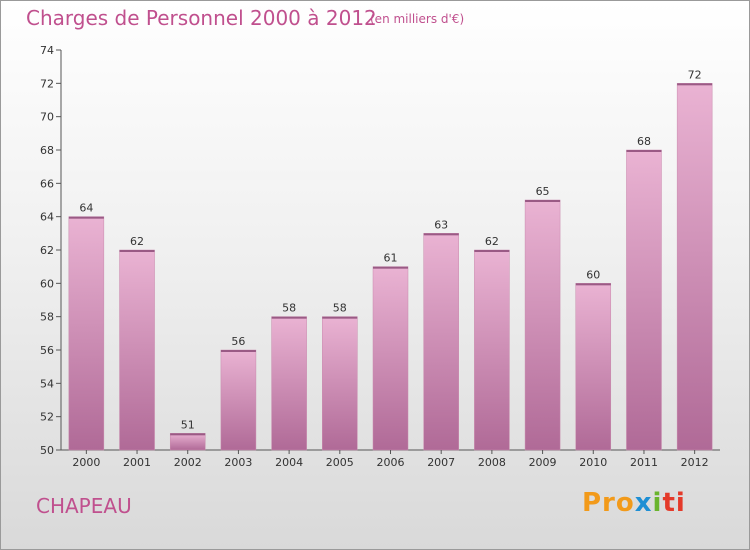  I want to click on y-tick-label: 52, so click(47, 417).